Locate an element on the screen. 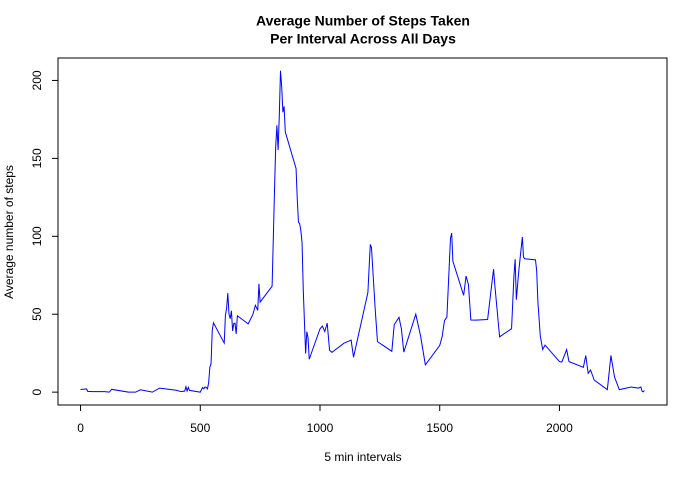 The width and height of the screenshot is (700, 480). y-tick-label: 200 is located at coordinates (37, 80).